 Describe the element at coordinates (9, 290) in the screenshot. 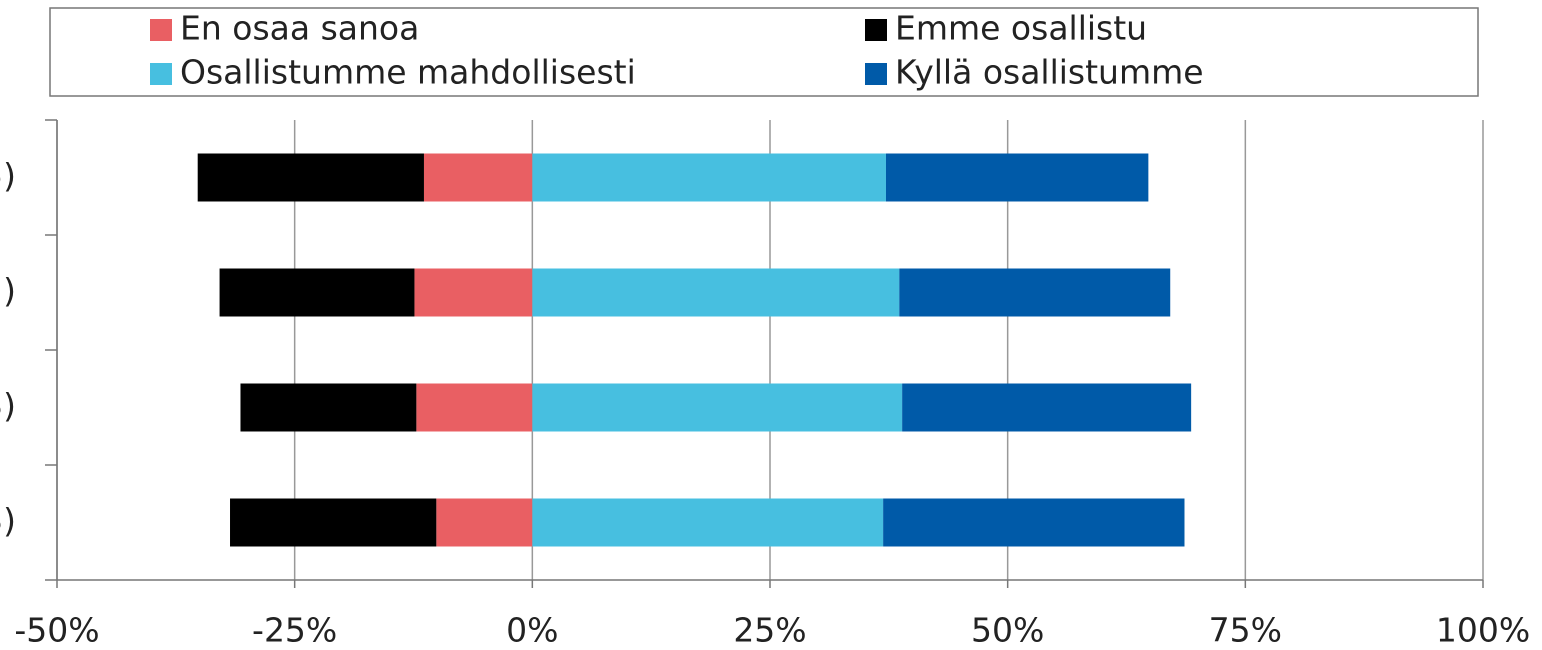

I see `y-tick-label: )` at that location.